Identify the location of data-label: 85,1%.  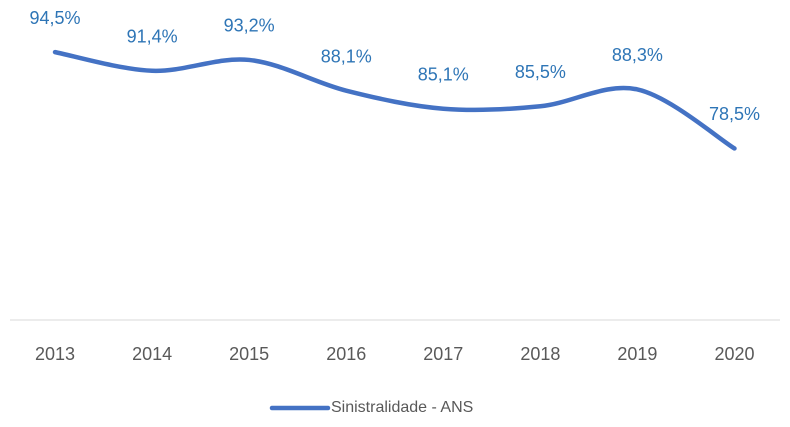
(443, 74).